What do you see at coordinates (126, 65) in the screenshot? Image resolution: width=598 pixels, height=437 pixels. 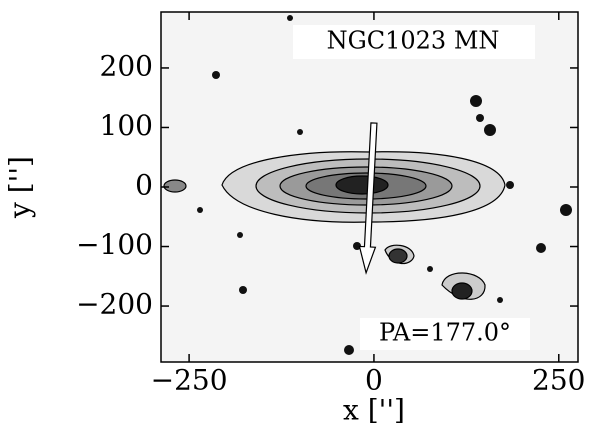 I see `y-tick-label: 200` at bounding box center [126, 65].